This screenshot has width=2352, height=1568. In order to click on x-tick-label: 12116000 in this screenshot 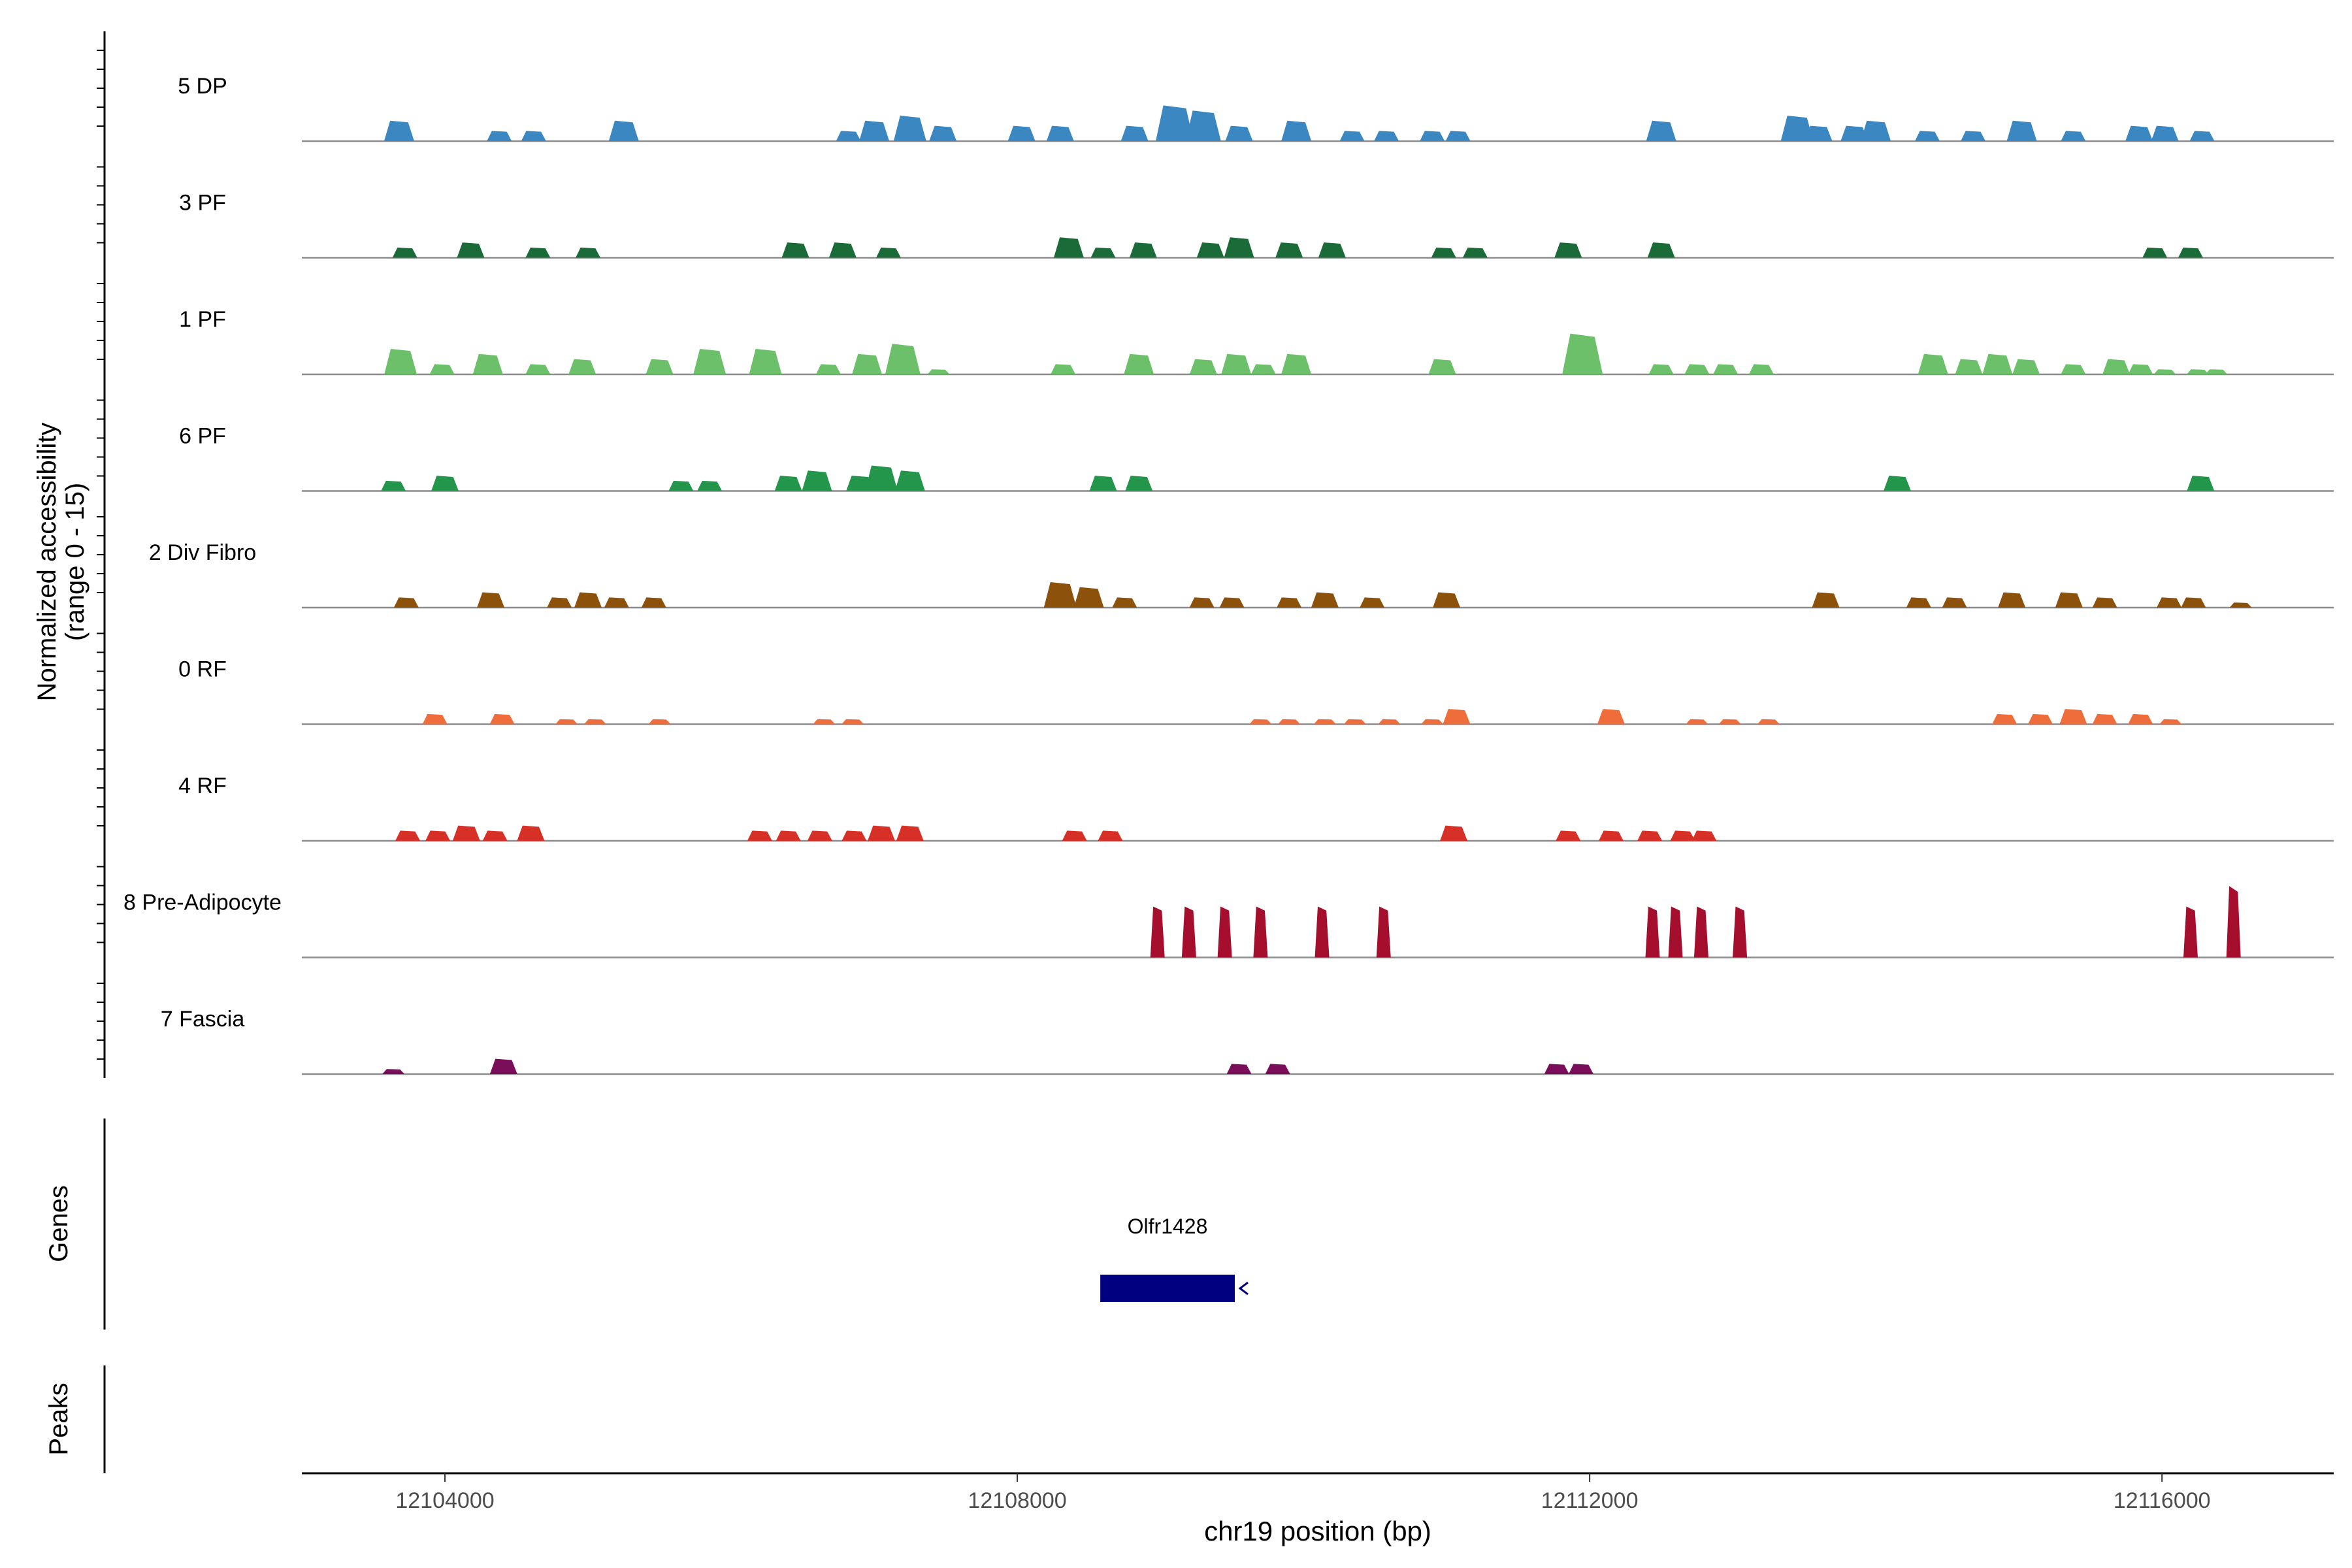, I will do `click(2162, 1500)`.